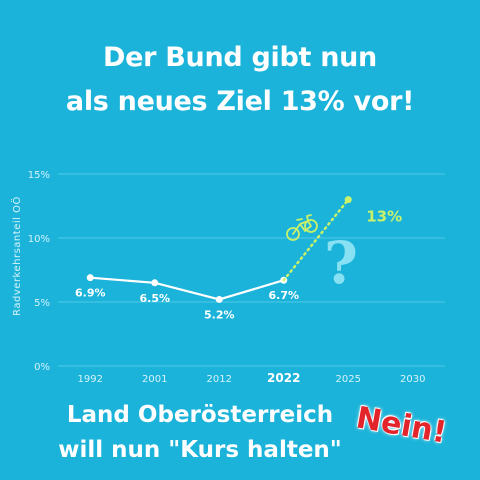 The height and width of the screenshot is (480, 480). Describe the element at coordinates (384, 217) in the screenshot. I see `target-label: 13%` at that location.